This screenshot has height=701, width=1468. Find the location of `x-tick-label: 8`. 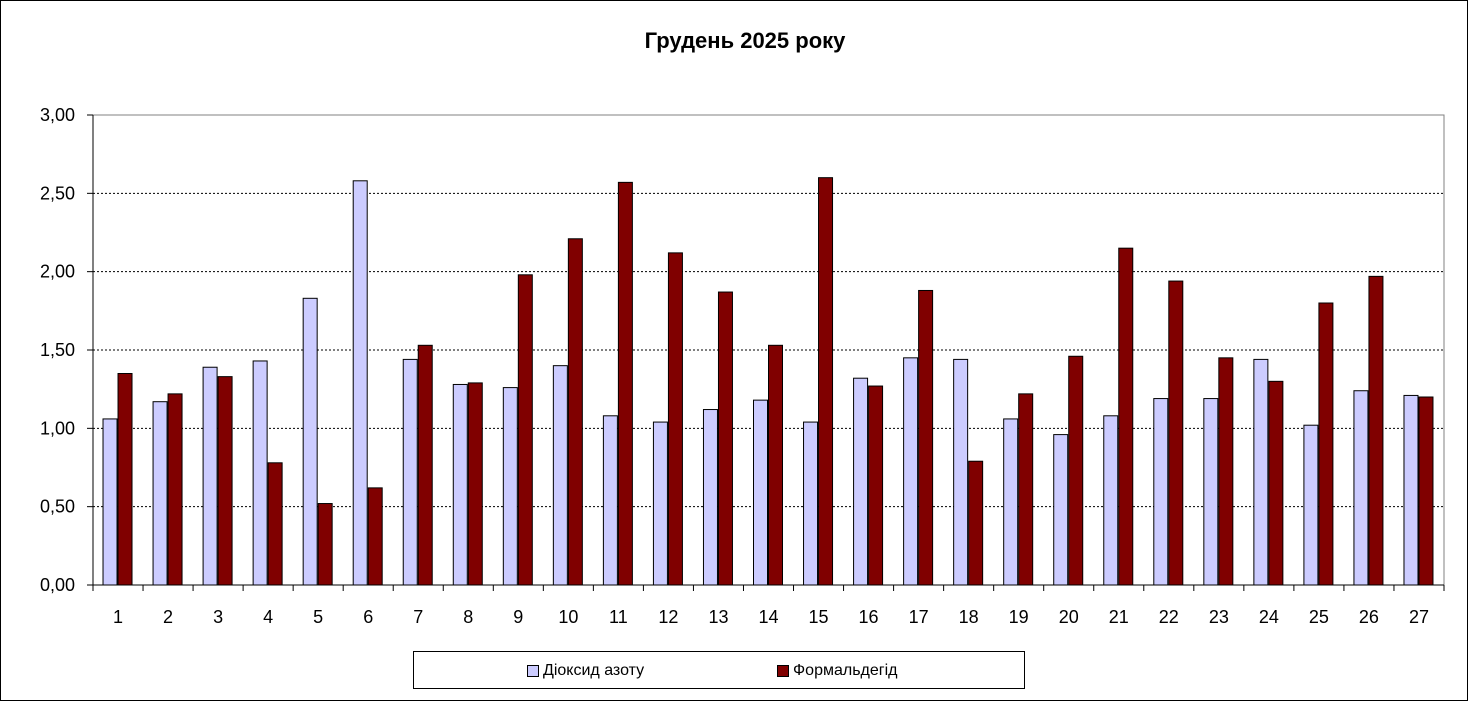

x-tick-label: 8 is located at coordinates (468, 617).